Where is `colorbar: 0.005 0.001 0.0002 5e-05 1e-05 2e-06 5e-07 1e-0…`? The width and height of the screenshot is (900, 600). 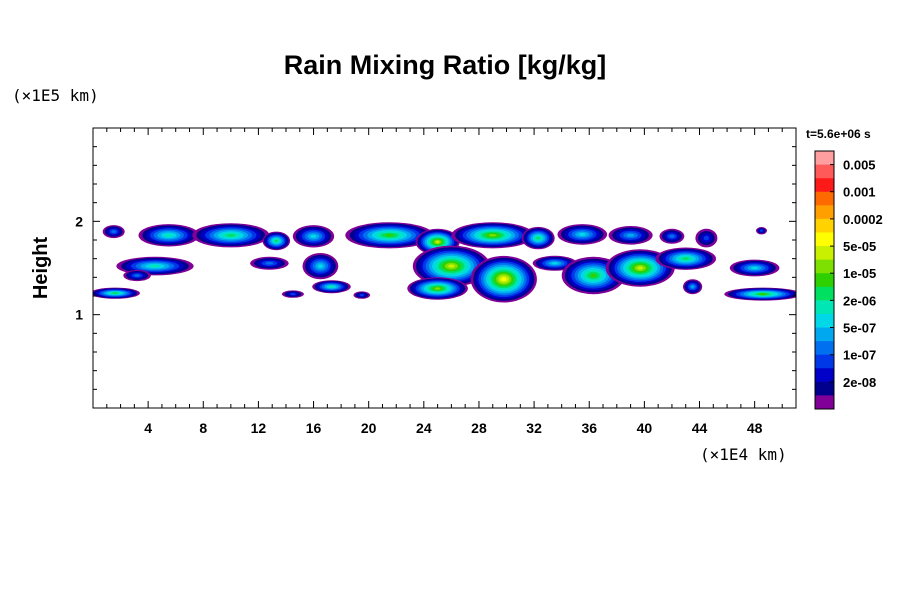
colorbar: 0.005 0.001 0.0002 5e-05 1e-05 2e-06 5e-07 1e-0… is located at coordinates (848, 280).